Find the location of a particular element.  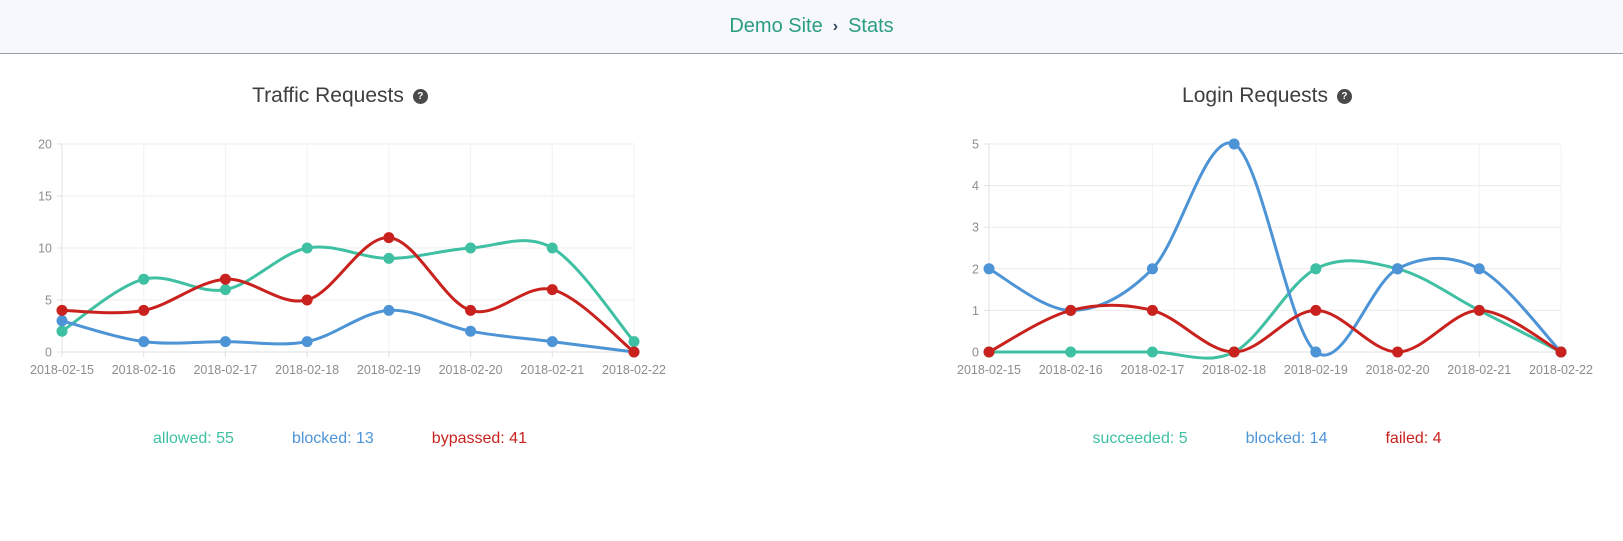

y-axis-label: 3 is located at coordinates (975, 228).